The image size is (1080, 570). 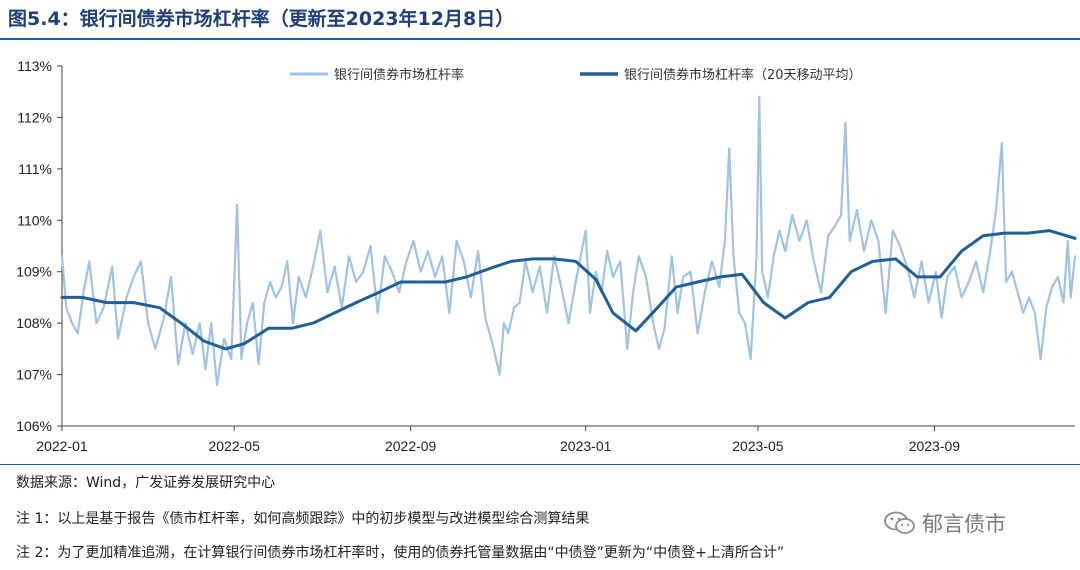 I want to click on wechat-icon, so click(x=899, y=522).